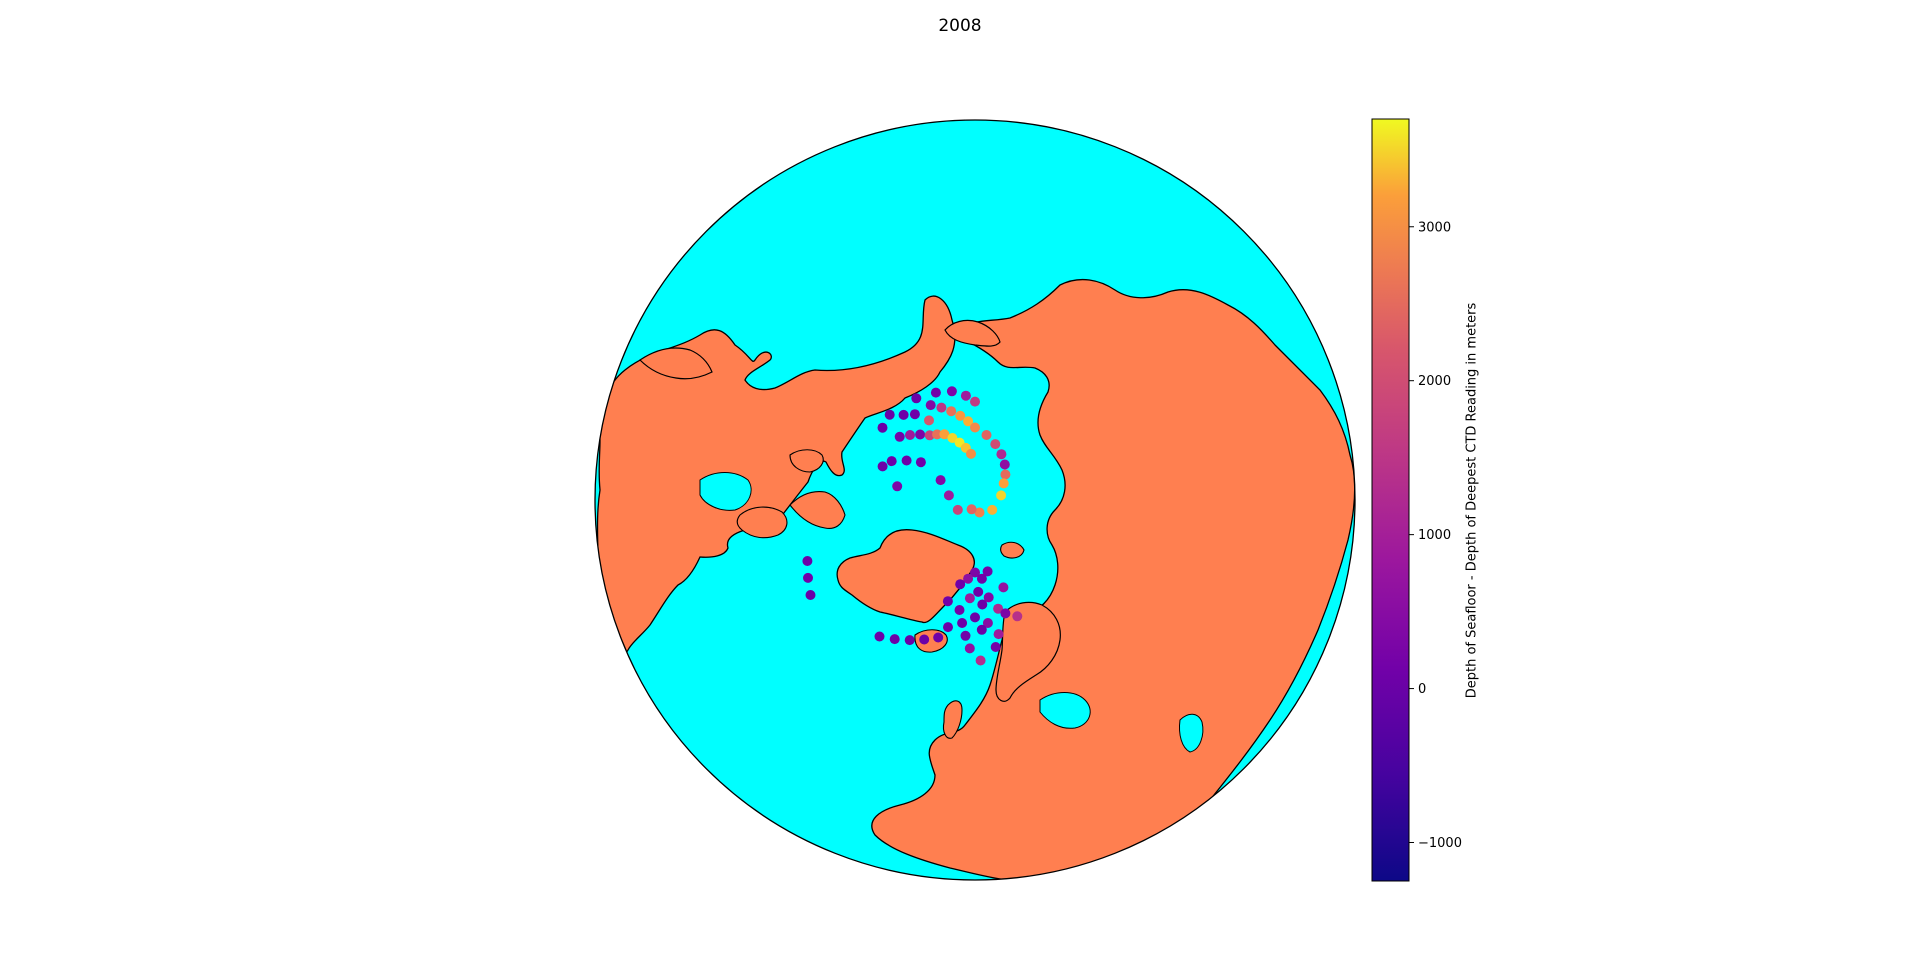  What do you see at coordinates (806, 461) in the screenshot?
I see `victoria-island-land` at bounding box center [806, 461].